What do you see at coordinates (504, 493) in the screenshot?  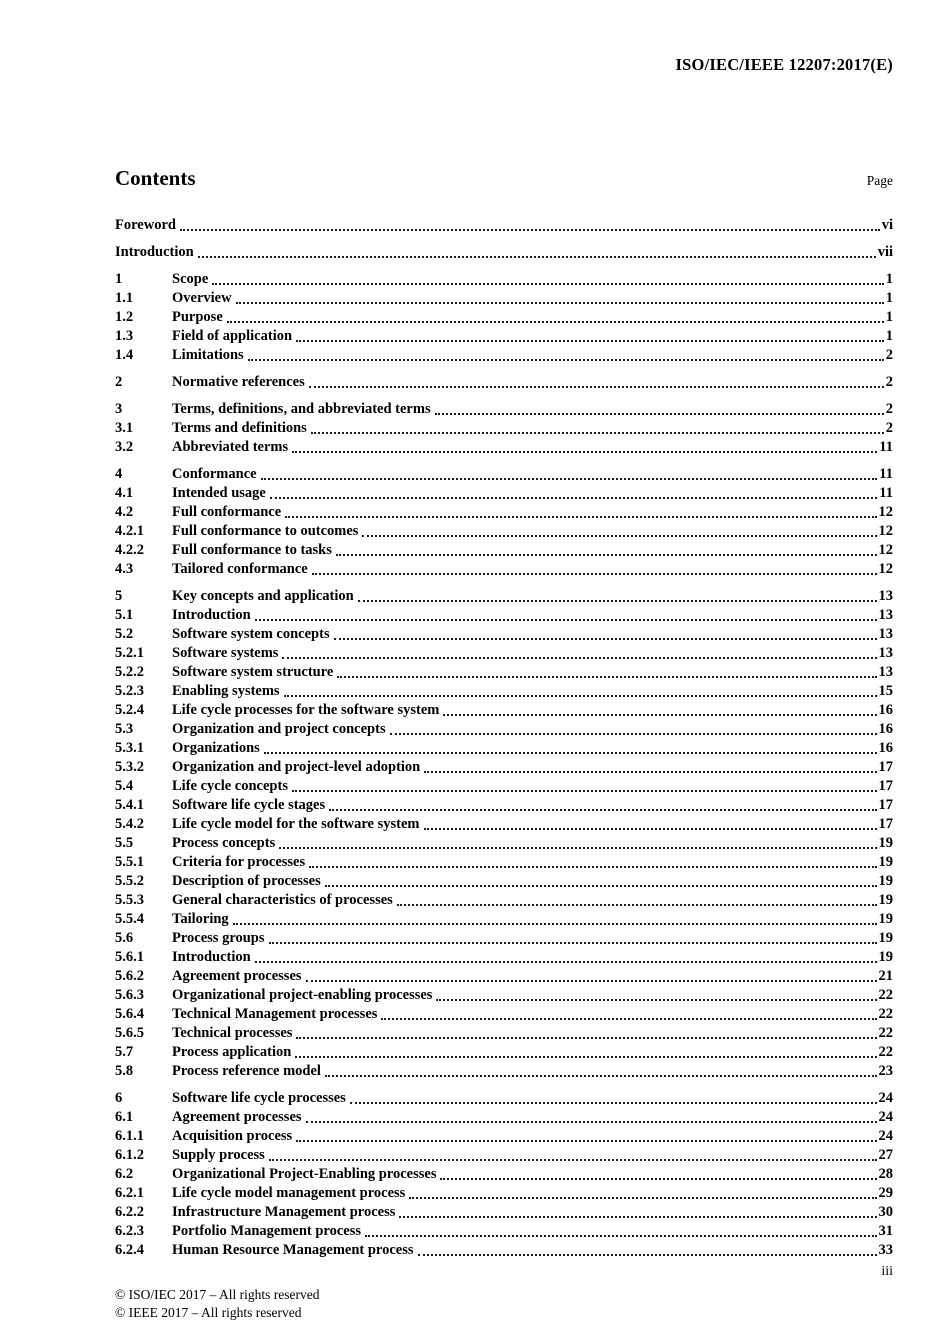 I see `toc-entry: 4.1 Intended usage 11` at bounding box center [504, 493].